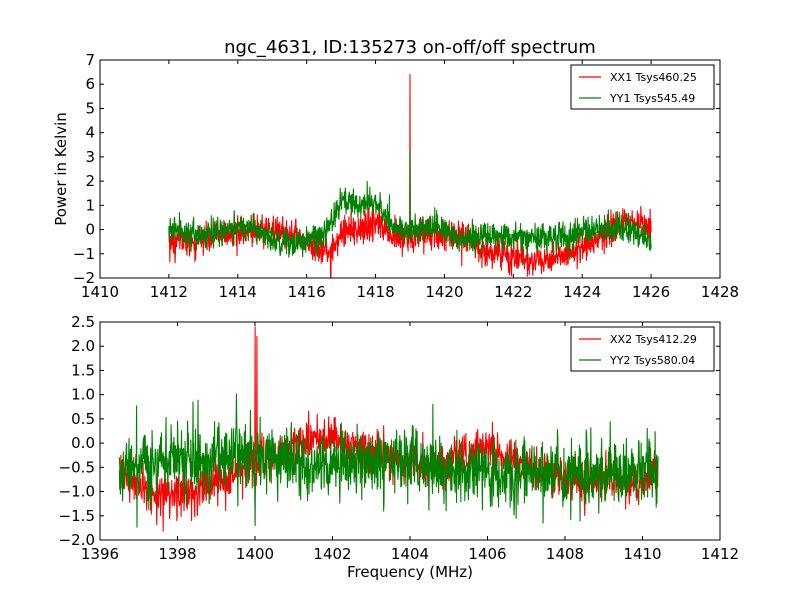 This screenshot has height=604, width=800. Describe the element at coordinates (90, 84) in the screenshot. I see `y-tick-label: 6` at that location.